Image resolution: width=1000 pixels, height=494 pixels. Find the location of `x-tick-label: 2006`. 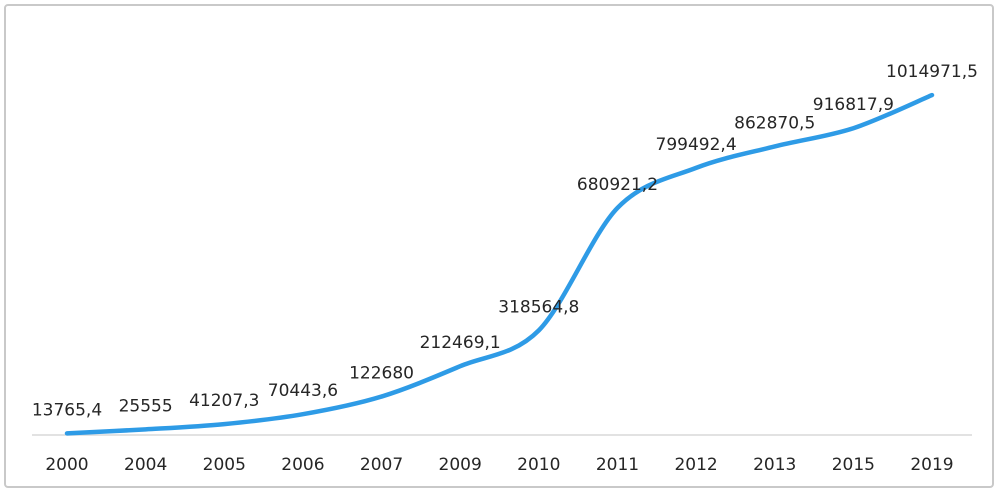

x-tick-label: 2006 is located at coordinates (302, 465).